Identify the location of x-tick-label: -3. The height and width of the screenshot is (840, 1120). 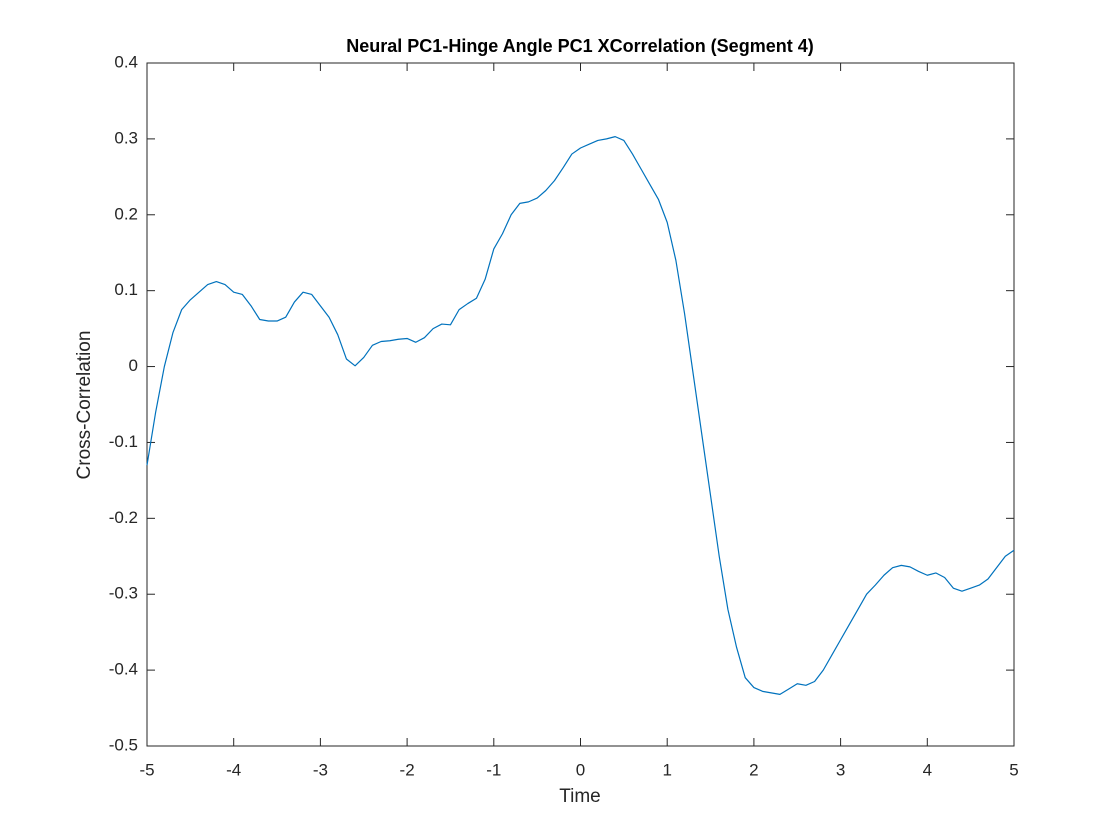
(320, 769).